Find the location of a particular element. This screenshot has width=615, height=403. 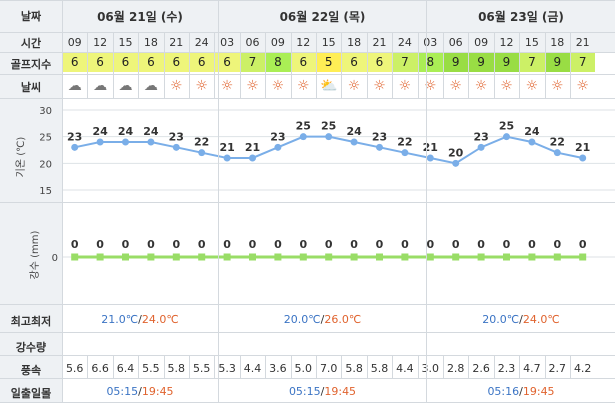

wind-cell: 2.7 is located at coordinates (557, 368).